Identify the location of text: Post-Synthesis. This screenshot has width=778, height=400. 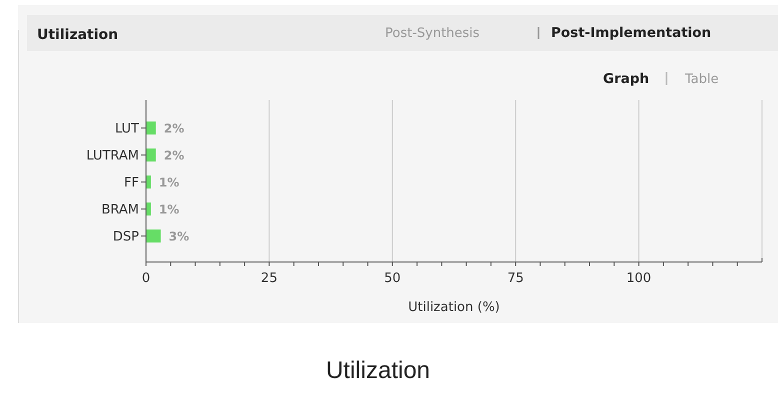
(432, 33).